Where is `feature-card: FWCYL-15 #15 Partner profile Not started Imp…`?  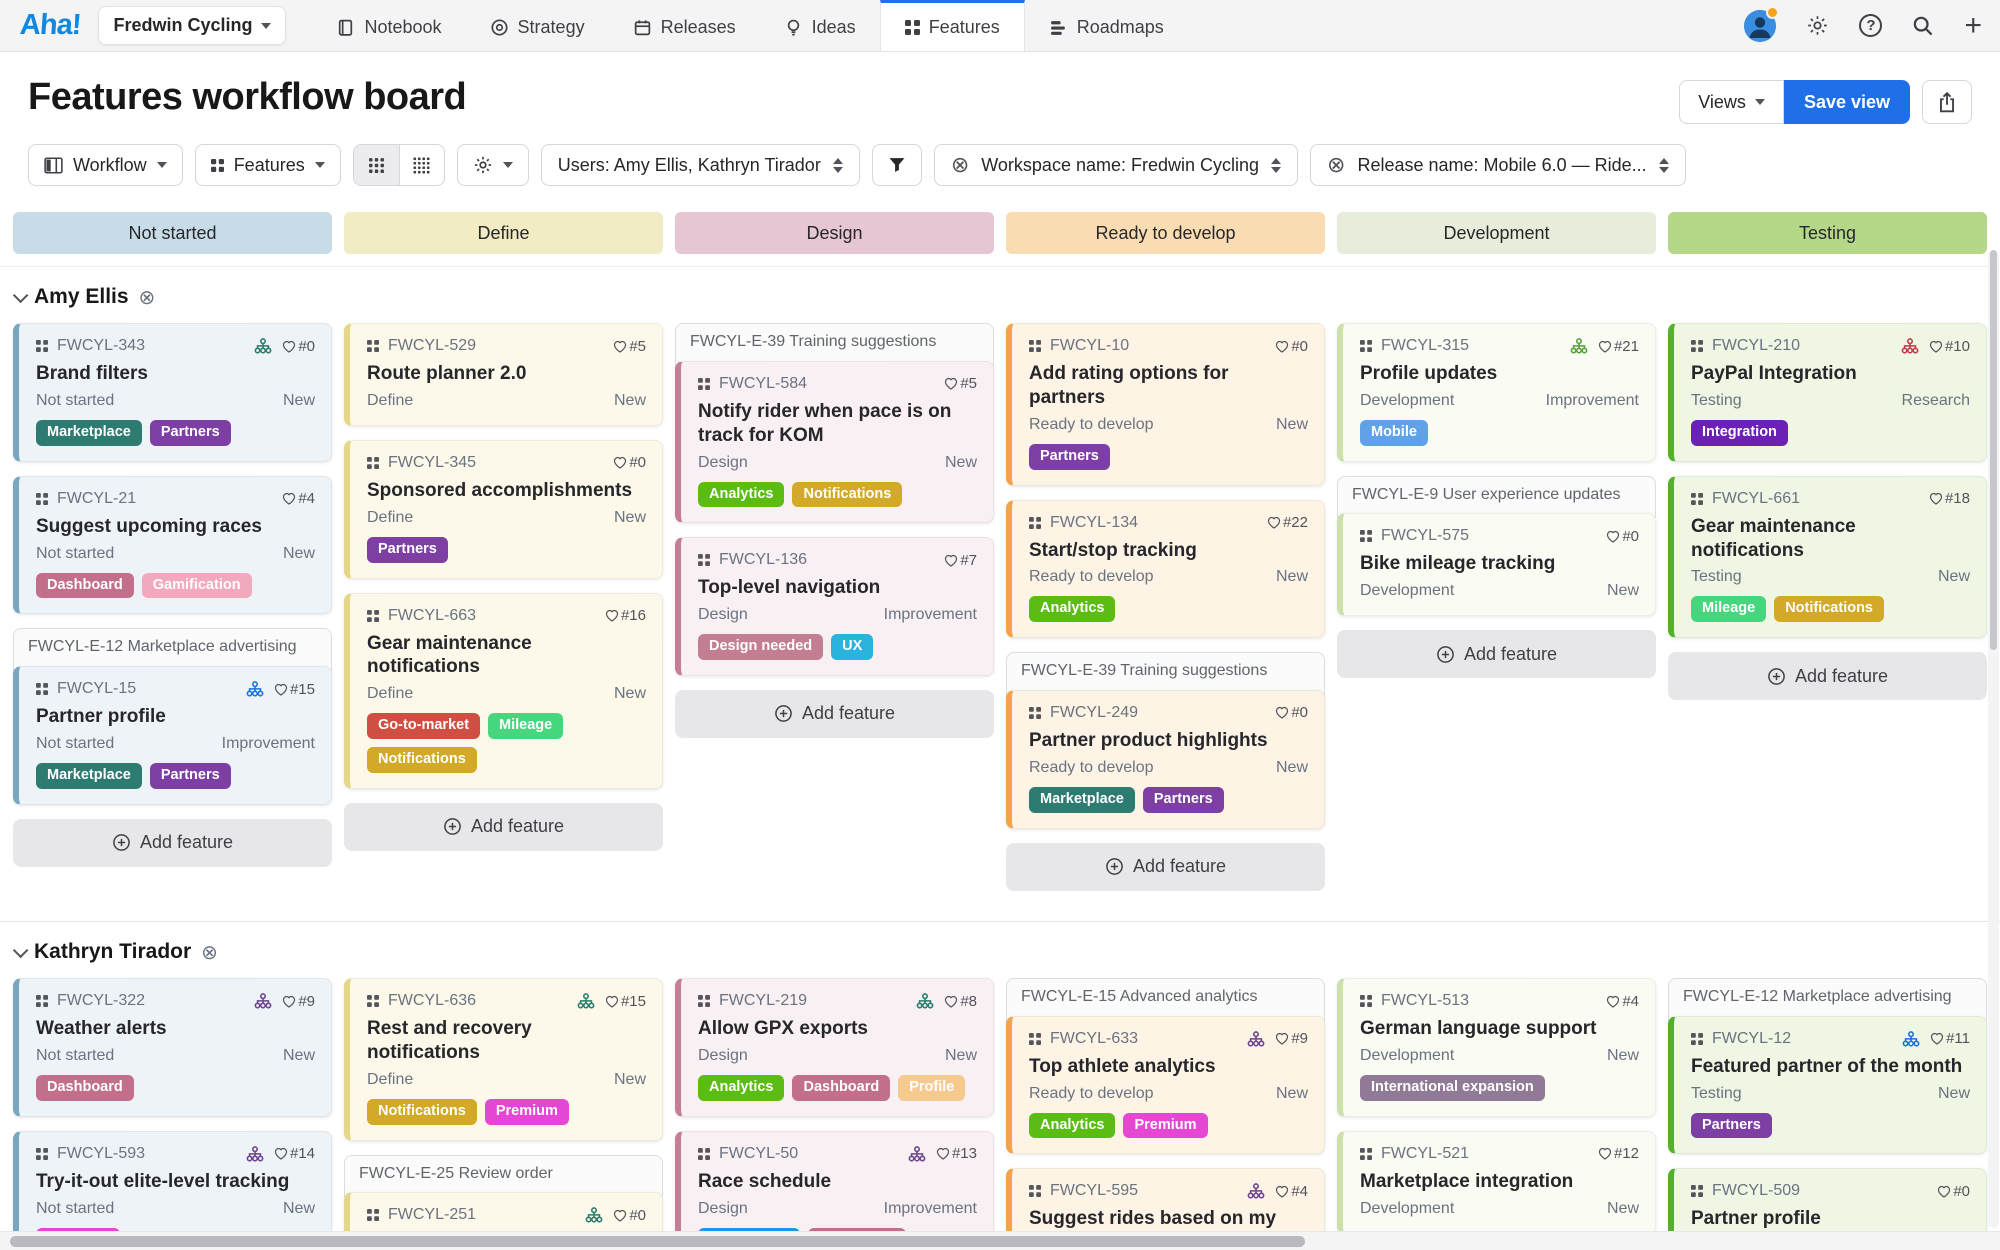
feature-card: FWCYL-15 #15 Partner profile Not started Imp… is located at coordinates (172, 735).